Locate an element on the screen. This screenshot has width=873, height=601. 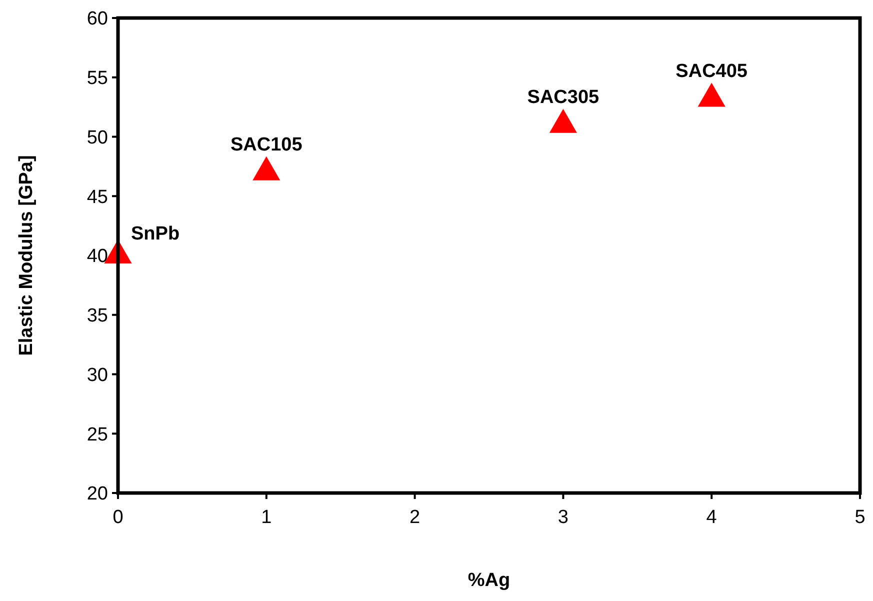
x-tick-label: 1 is located at coordinates (266, 517).